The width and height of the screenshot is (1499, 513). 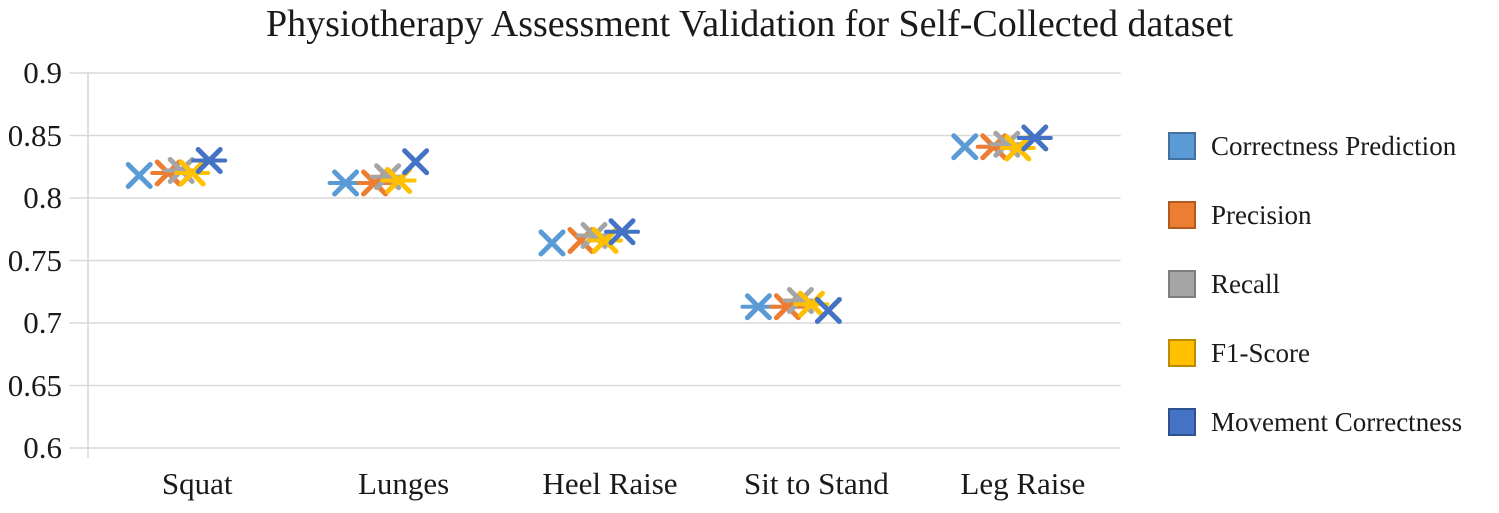 I want to click on x-tick-label: Leg Raise, so click(x=1023, y=483).